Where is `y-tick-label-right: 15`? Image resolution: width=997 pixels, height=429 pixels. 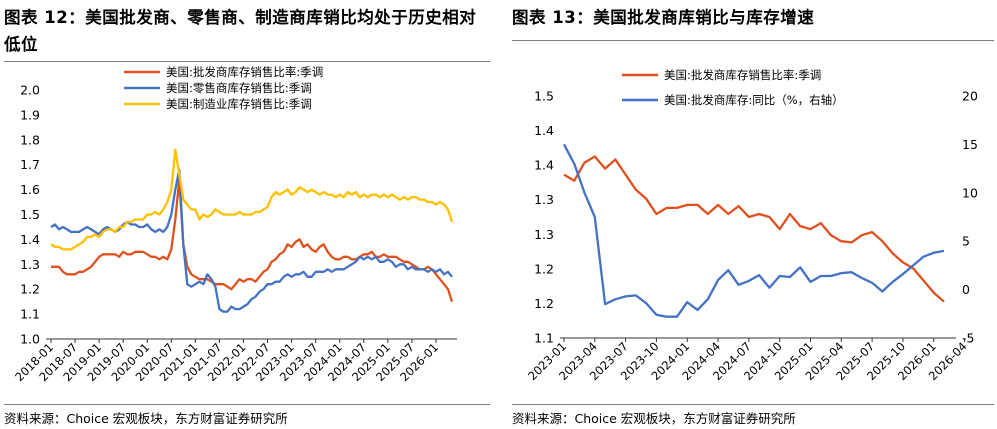
y-tick-label-right: 15 is located at coordinates (970, 144).